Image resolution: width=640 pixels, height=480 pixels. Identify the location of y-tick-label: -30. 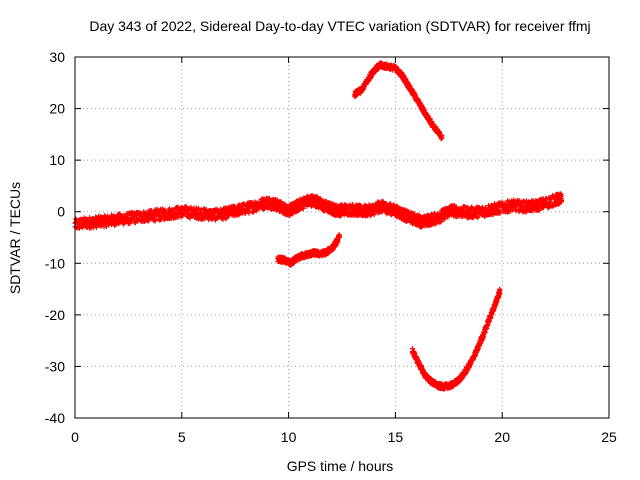
(55, 366).